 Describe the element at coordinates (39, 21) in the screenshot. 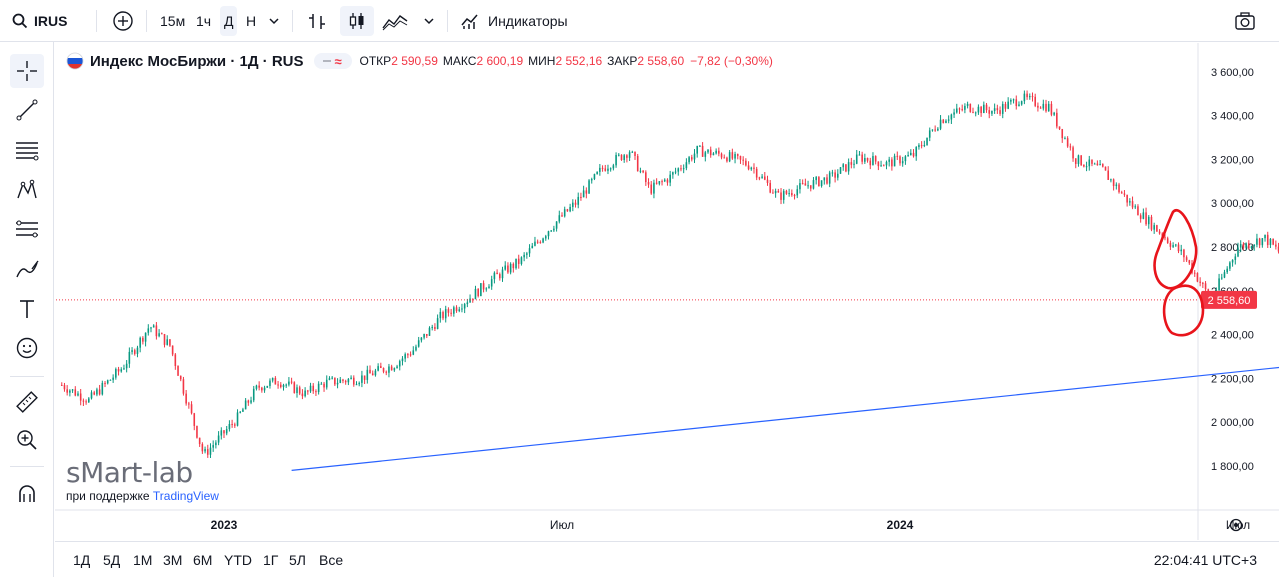

I see `symbol-search: IRUS` at that location.